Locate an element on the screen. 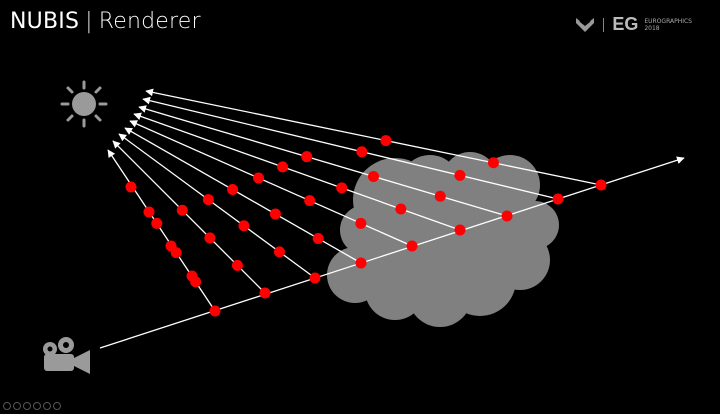  eurographics-logo: EG EUROGRAPHICS 2018 is located at coordinates (633, 24).